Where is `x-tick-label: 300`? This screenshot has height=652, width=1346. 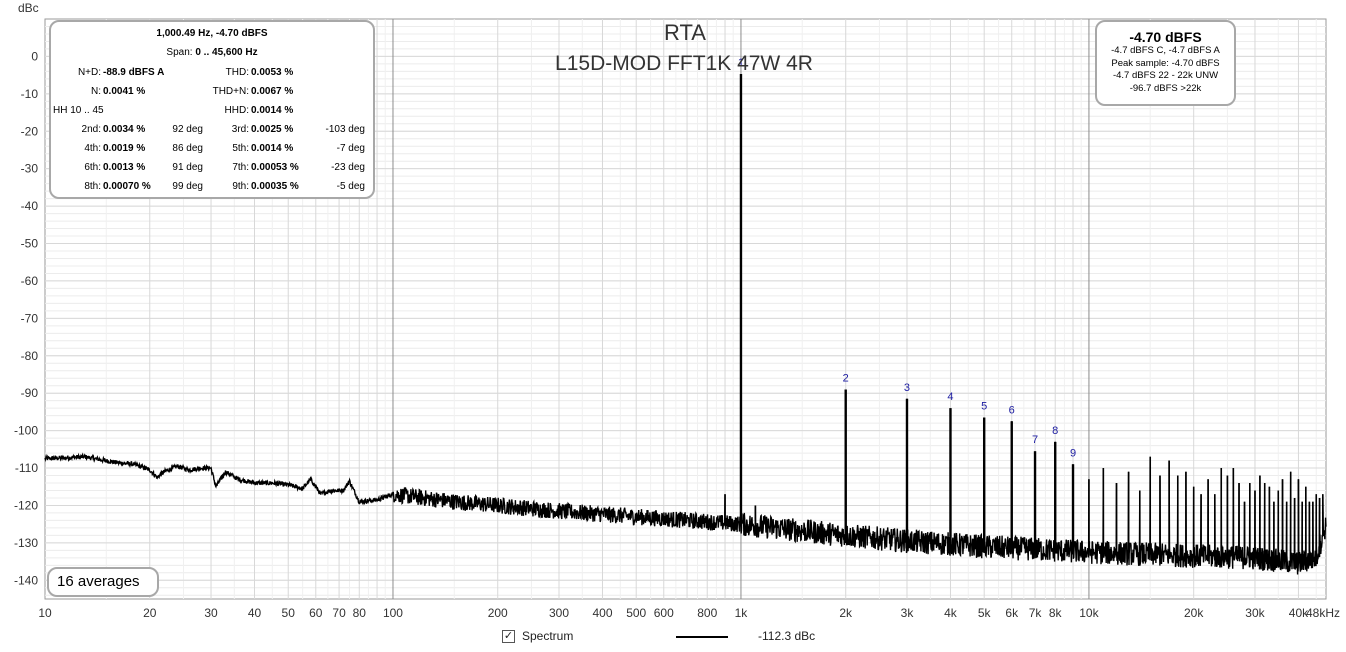 x-tick-label: 300 is located at coordinates (559, 613).